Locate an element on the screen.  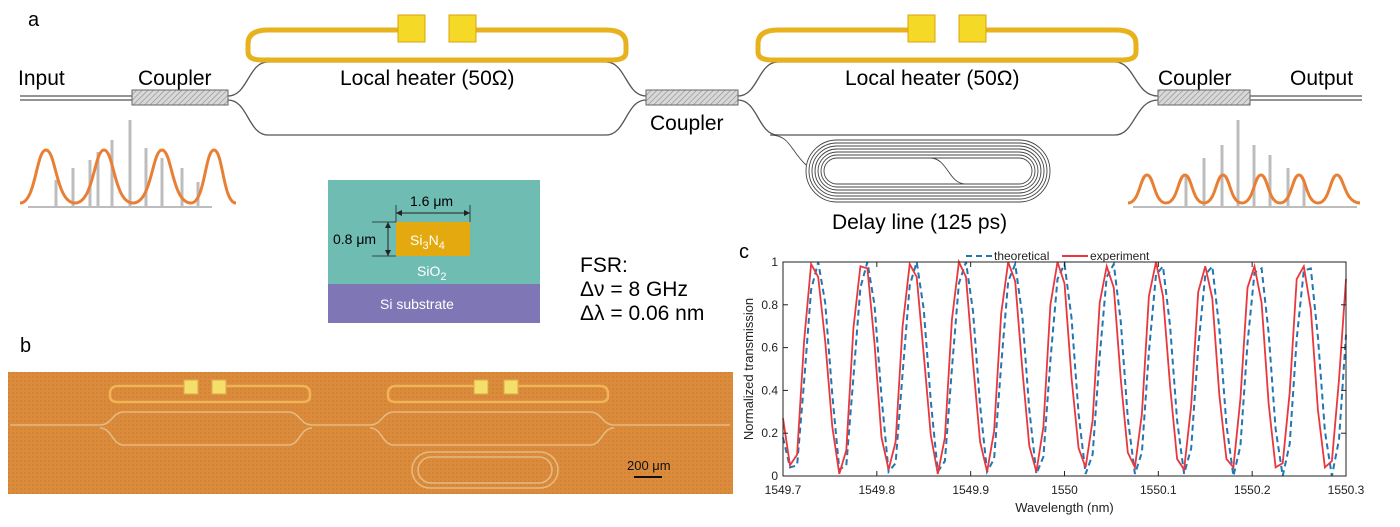
x-tick-label: 1550.3 is located at coordinates (1346, 490).